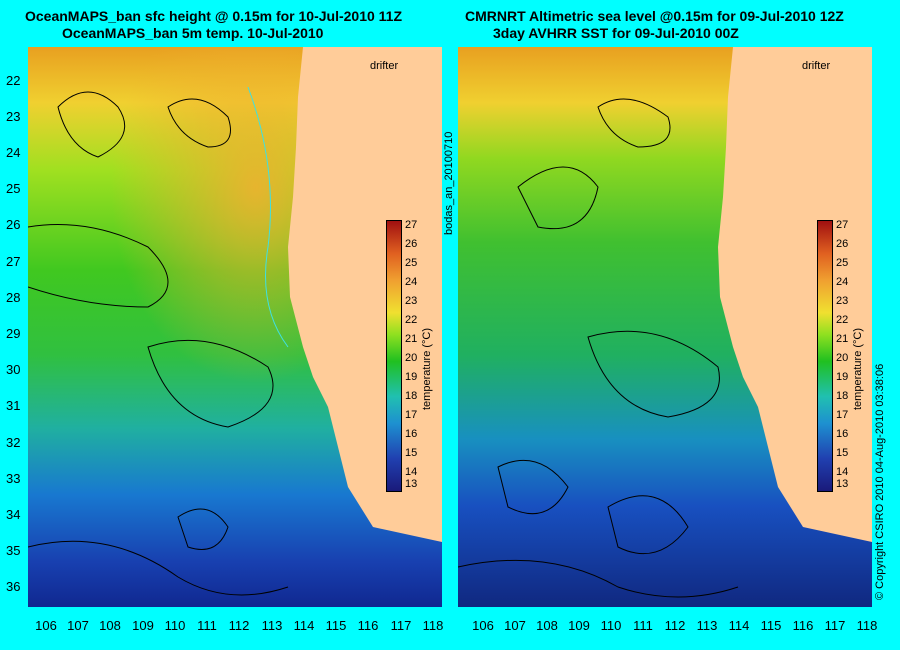  I want to click on right-land, so click(795, 294).